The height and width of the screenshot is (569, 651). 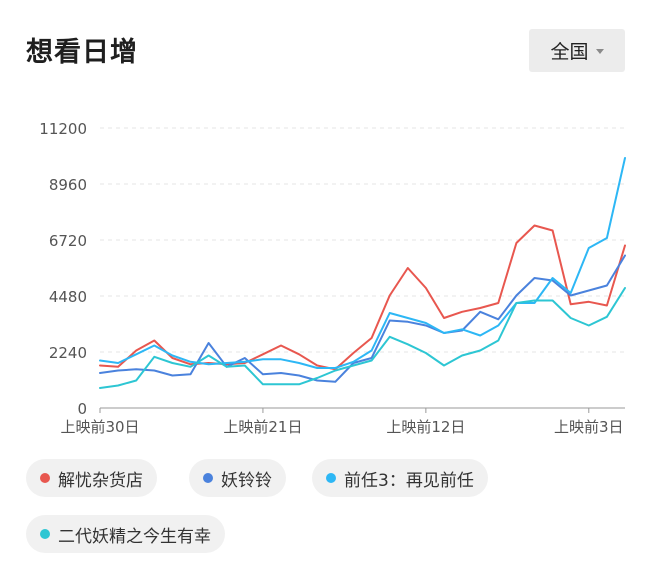 What do you see at coordinates (599, 51) in the screenshot?
I see `caret-down-icon` at bounding box center [599, 51].